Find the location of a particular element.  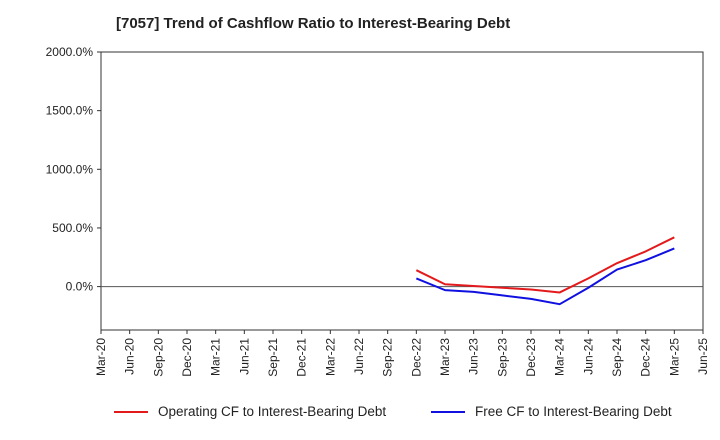

x-tick-label: Sep-23 is located at coordinates (502, 357).